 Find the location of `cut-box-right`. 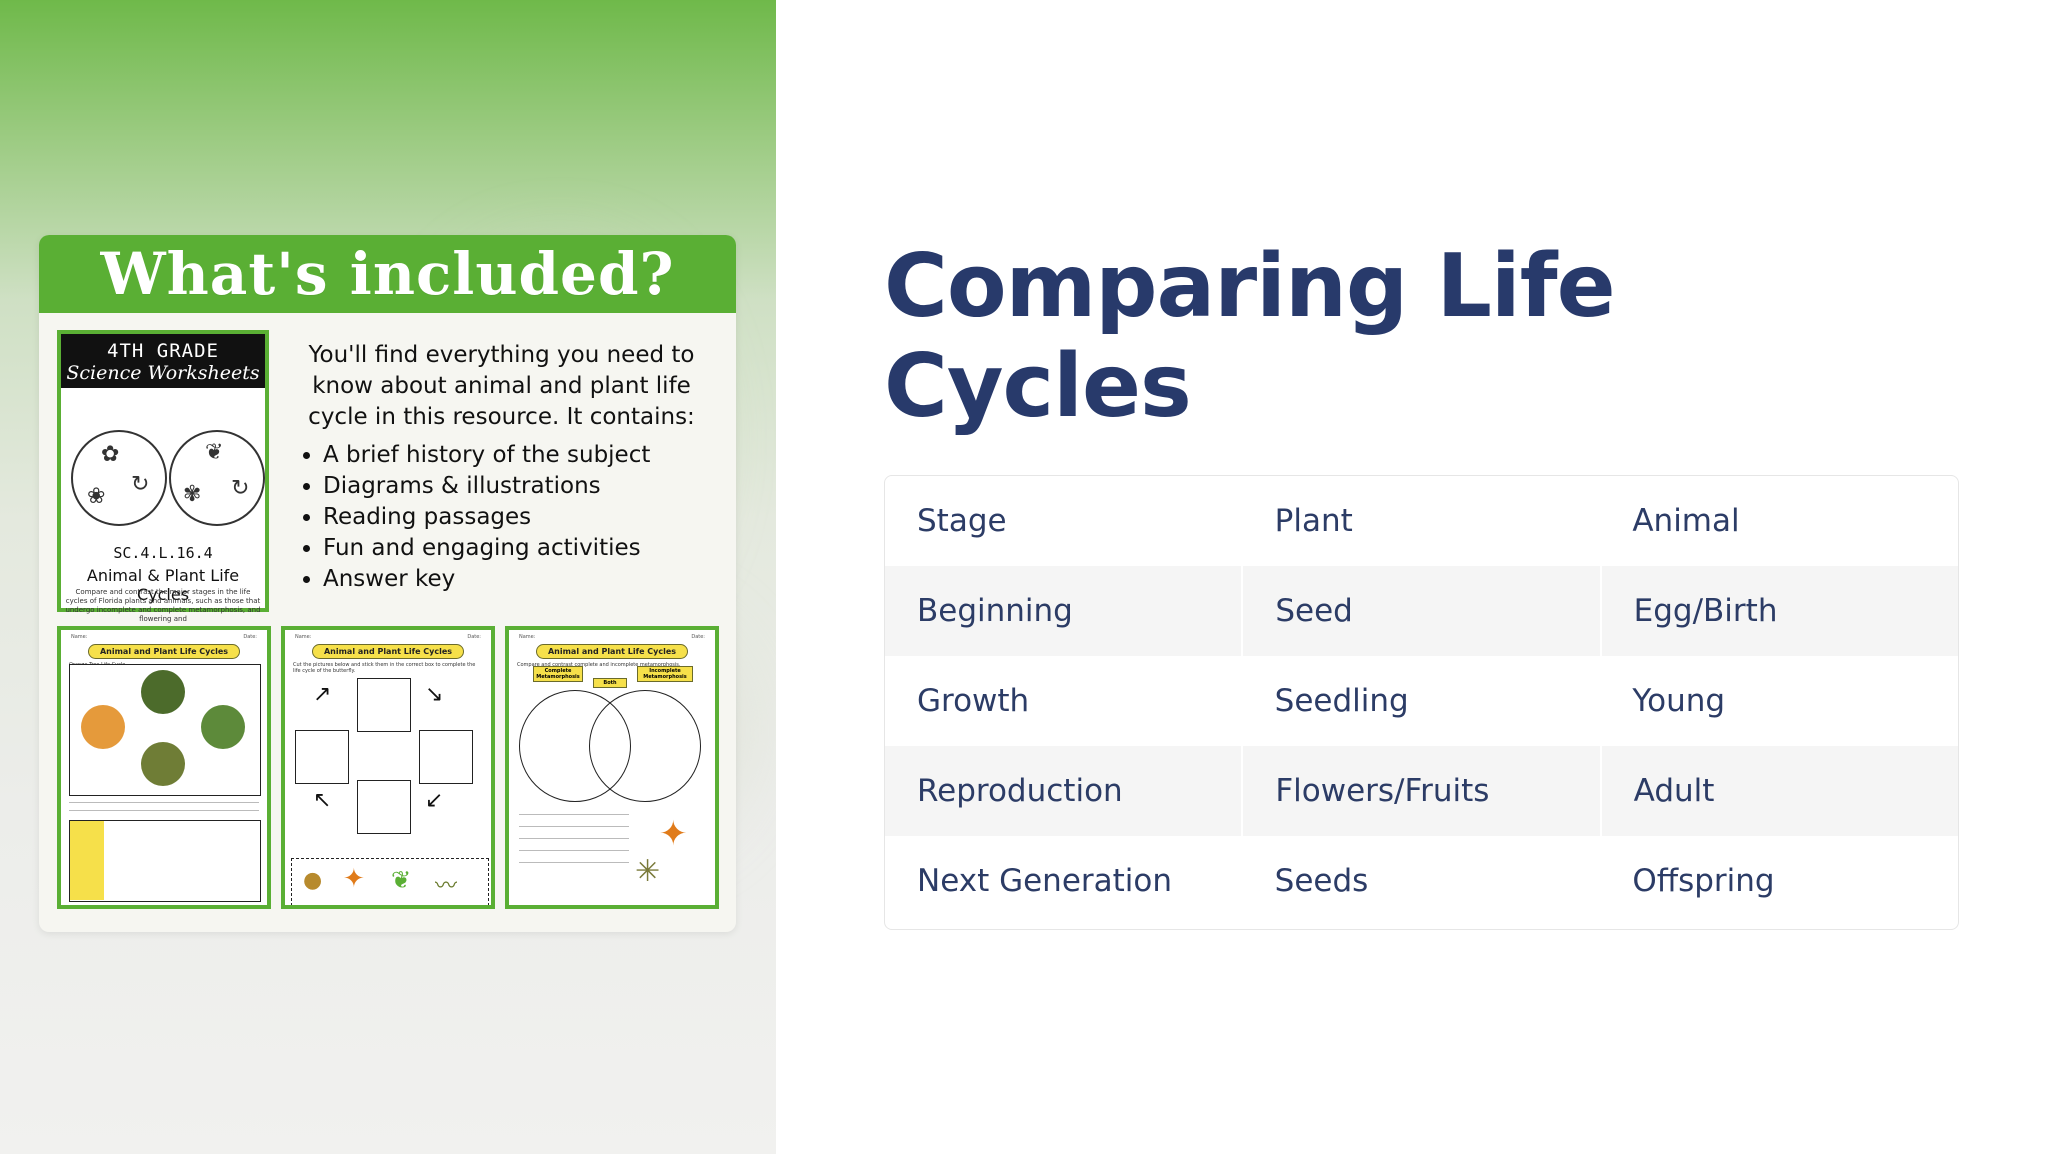

cut-box-right is located at coordinates (446, 757).